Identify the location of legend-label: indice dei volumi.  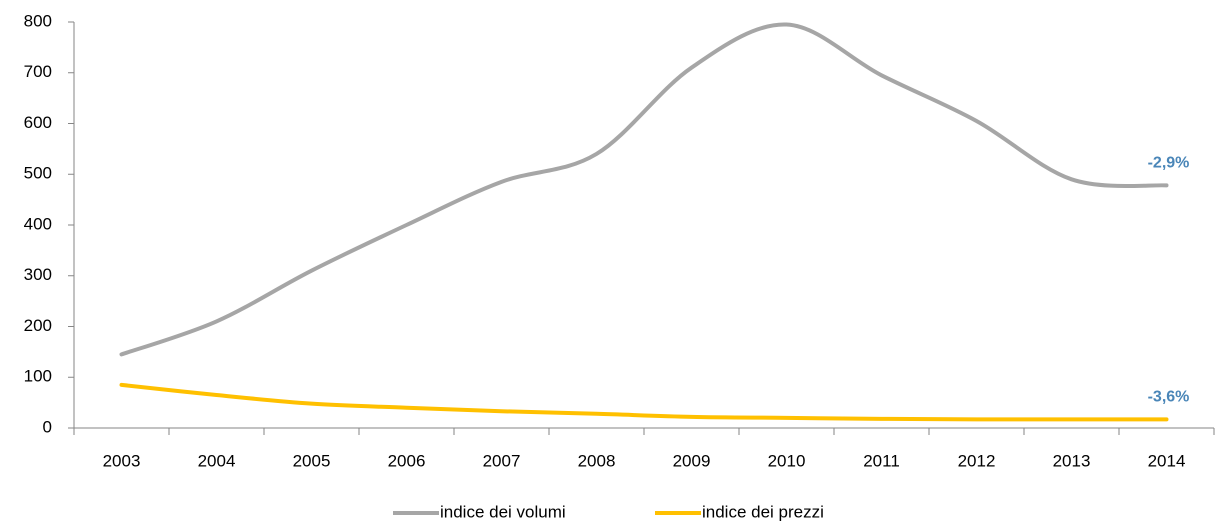
(503, 511).